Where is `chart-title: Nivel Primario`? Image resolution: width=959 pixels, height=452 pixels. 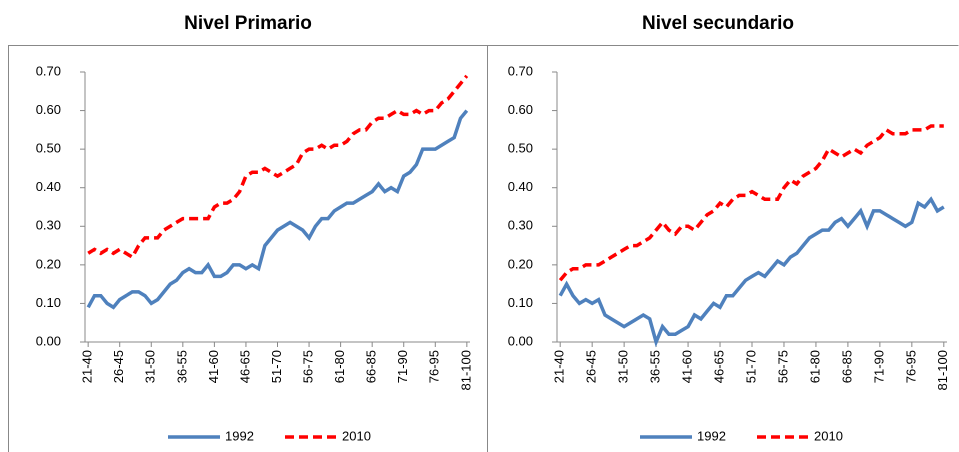
chart-title: Nivel Primario is located at coordinates (248, 23).